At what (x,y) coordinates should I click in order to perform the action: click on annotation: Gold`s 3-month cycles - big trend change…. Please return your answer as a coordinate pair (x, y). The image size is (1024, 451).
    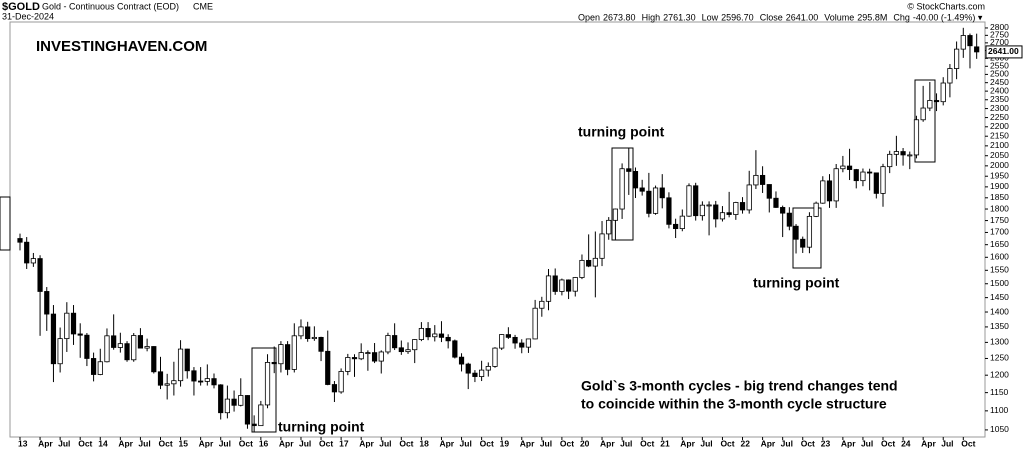
    Looking at the image, I should click on (739, 386).